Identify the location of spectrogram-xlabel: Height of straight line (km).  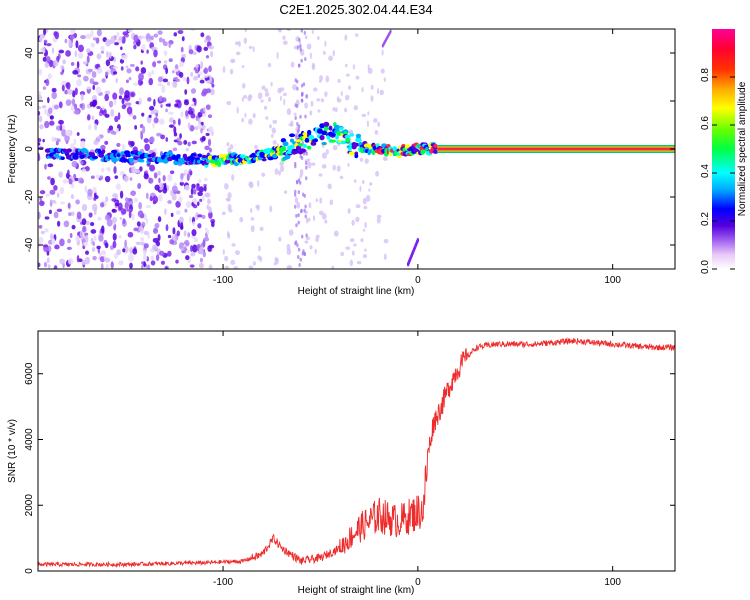
(356, 291).